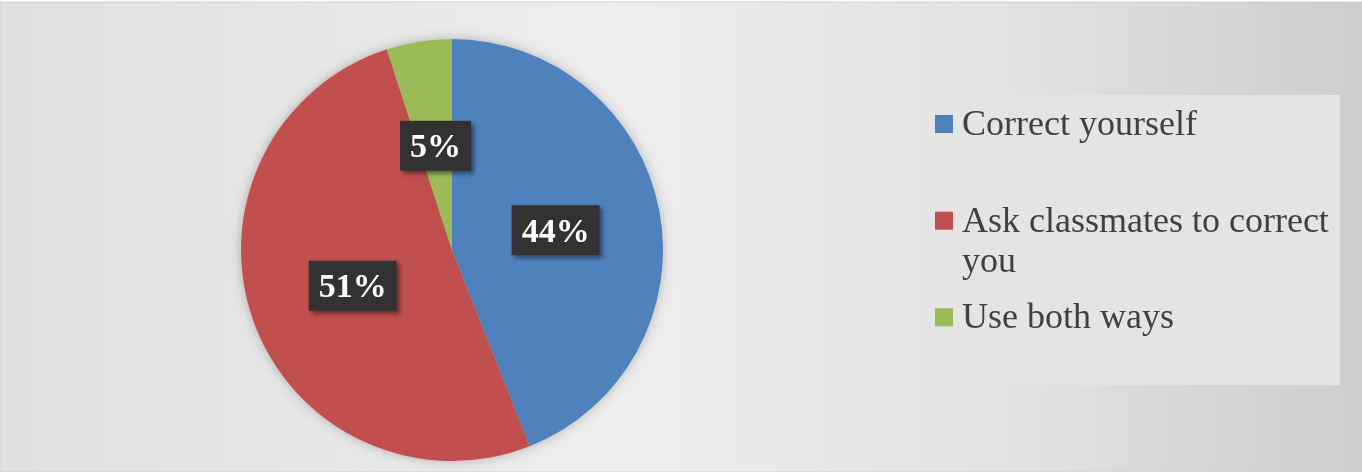 The image size is (1362, 472). I want to click on legend-label: Correct yourself, so click(1079, 123).